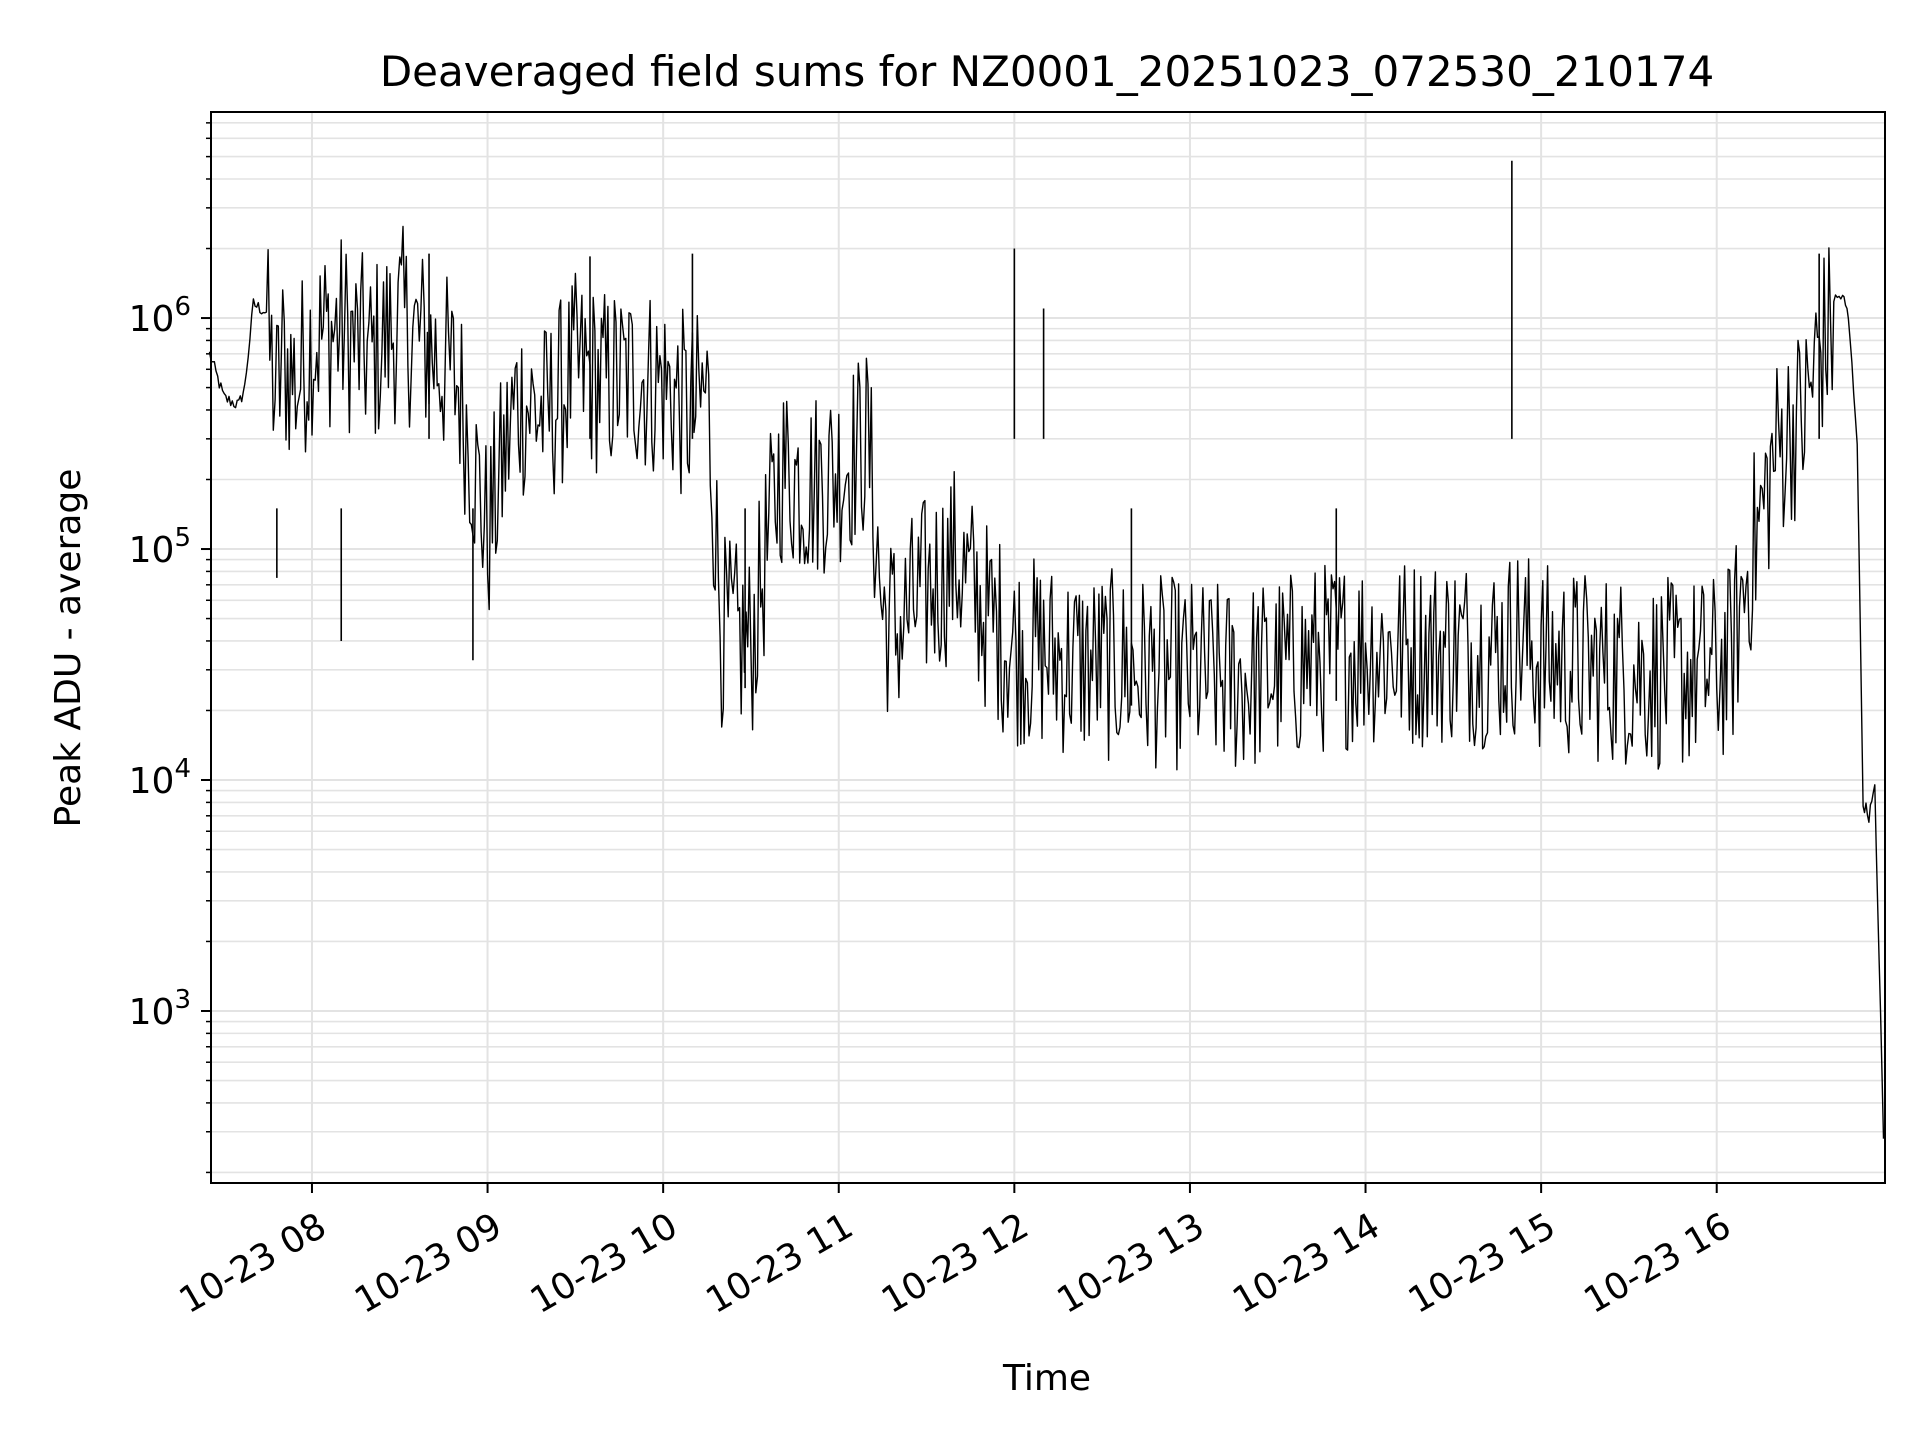  What do you see at coordinates (170, 648) in the screenshot?
I see `y-axis: 10³ 10⁴ 10⁵ 10⁶` at bounding box center [170, 648].